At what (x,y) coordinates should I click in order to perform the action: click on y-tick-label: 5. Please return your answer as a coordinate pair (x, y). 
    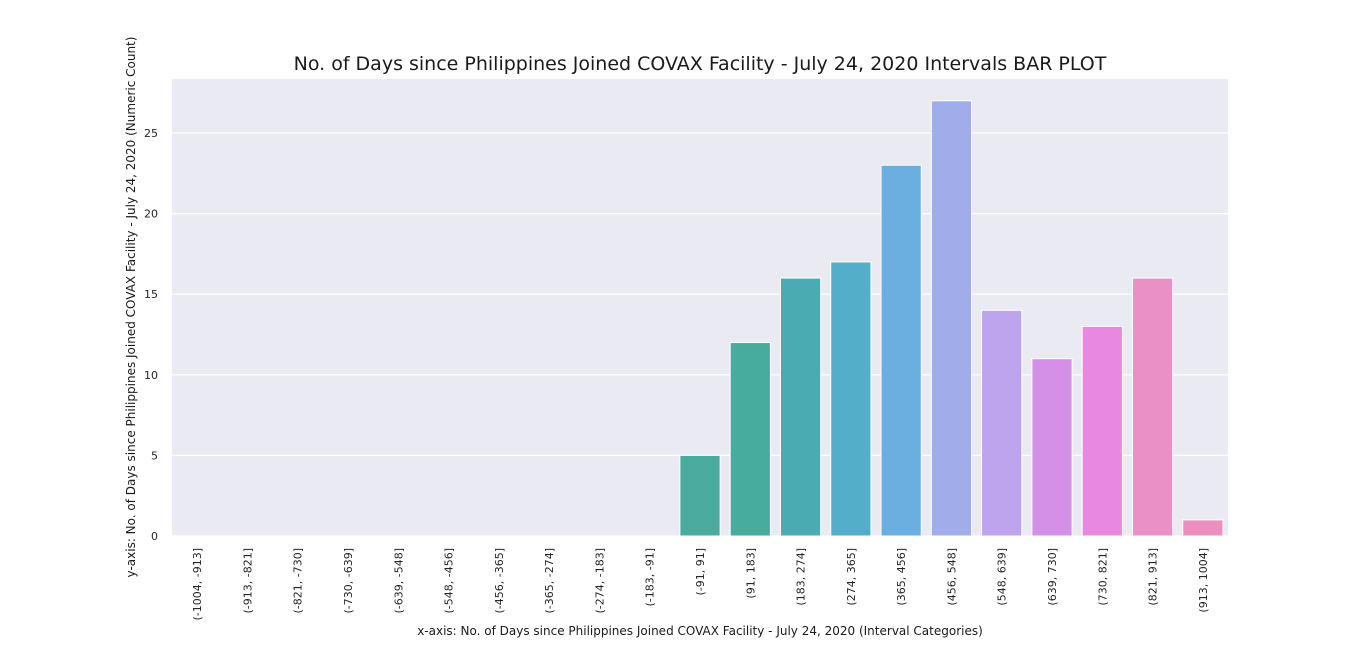
    Looking at the image, I should click on (154, 455).